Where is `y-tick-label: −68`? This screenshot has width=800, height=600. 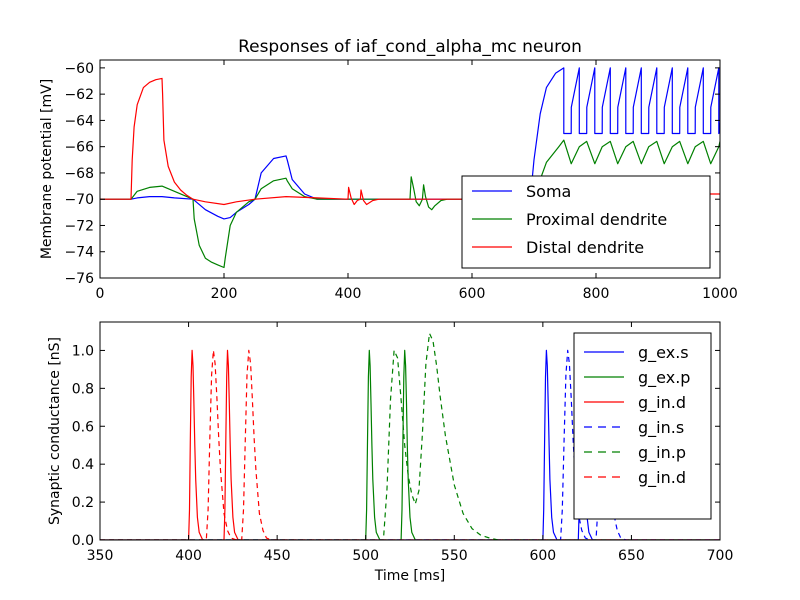 y-tick-label: −68 is located at coordinates (79, 174).